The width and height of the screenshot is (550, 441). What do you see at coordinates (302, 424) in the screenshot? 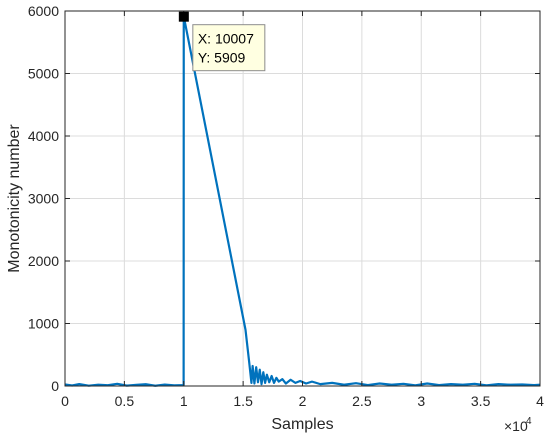
I see `x-axis-label: Samples` at bounding box center [302, 424].